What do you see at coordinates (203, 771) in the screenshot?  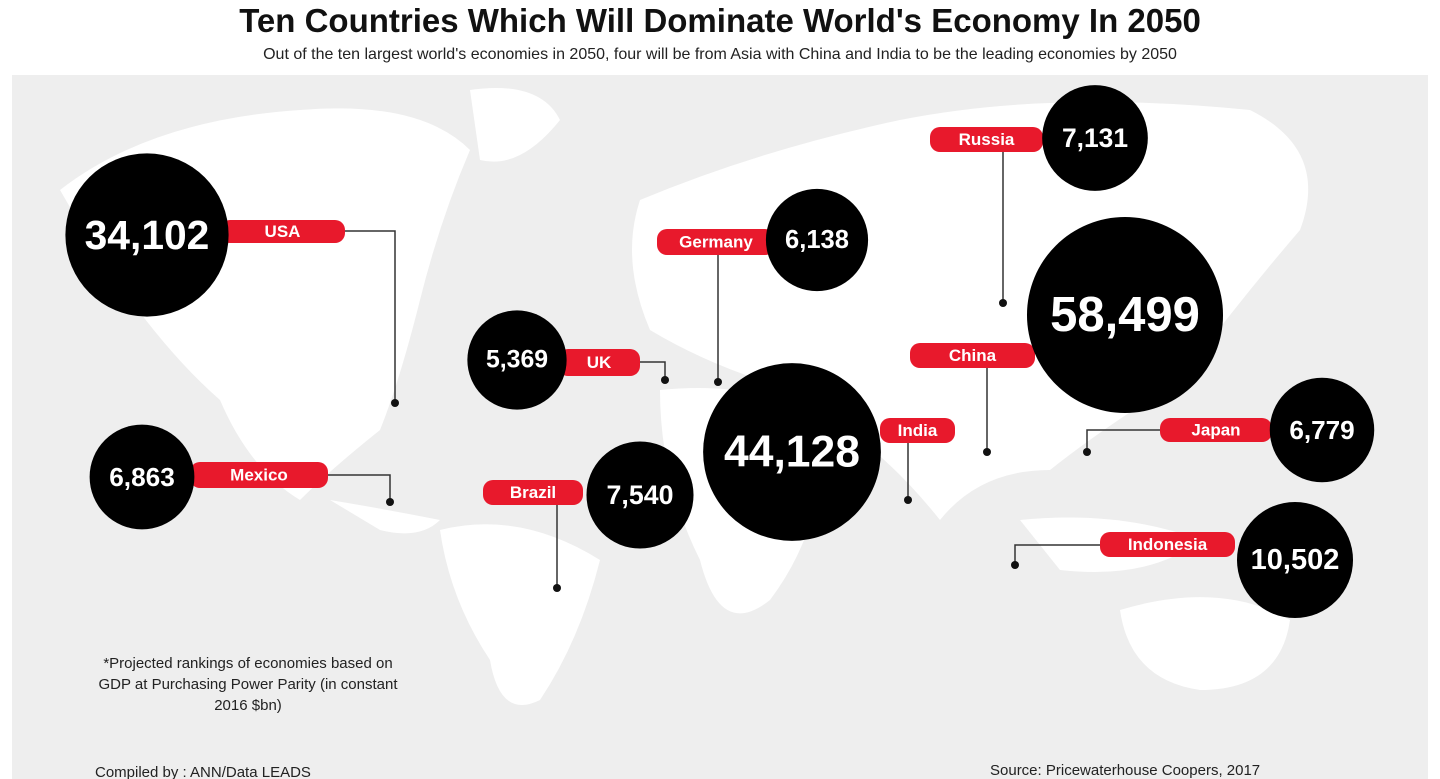 I see `compiled-by: Compiled by : ANN/Data LEADS` at bounding box center [203, 771].